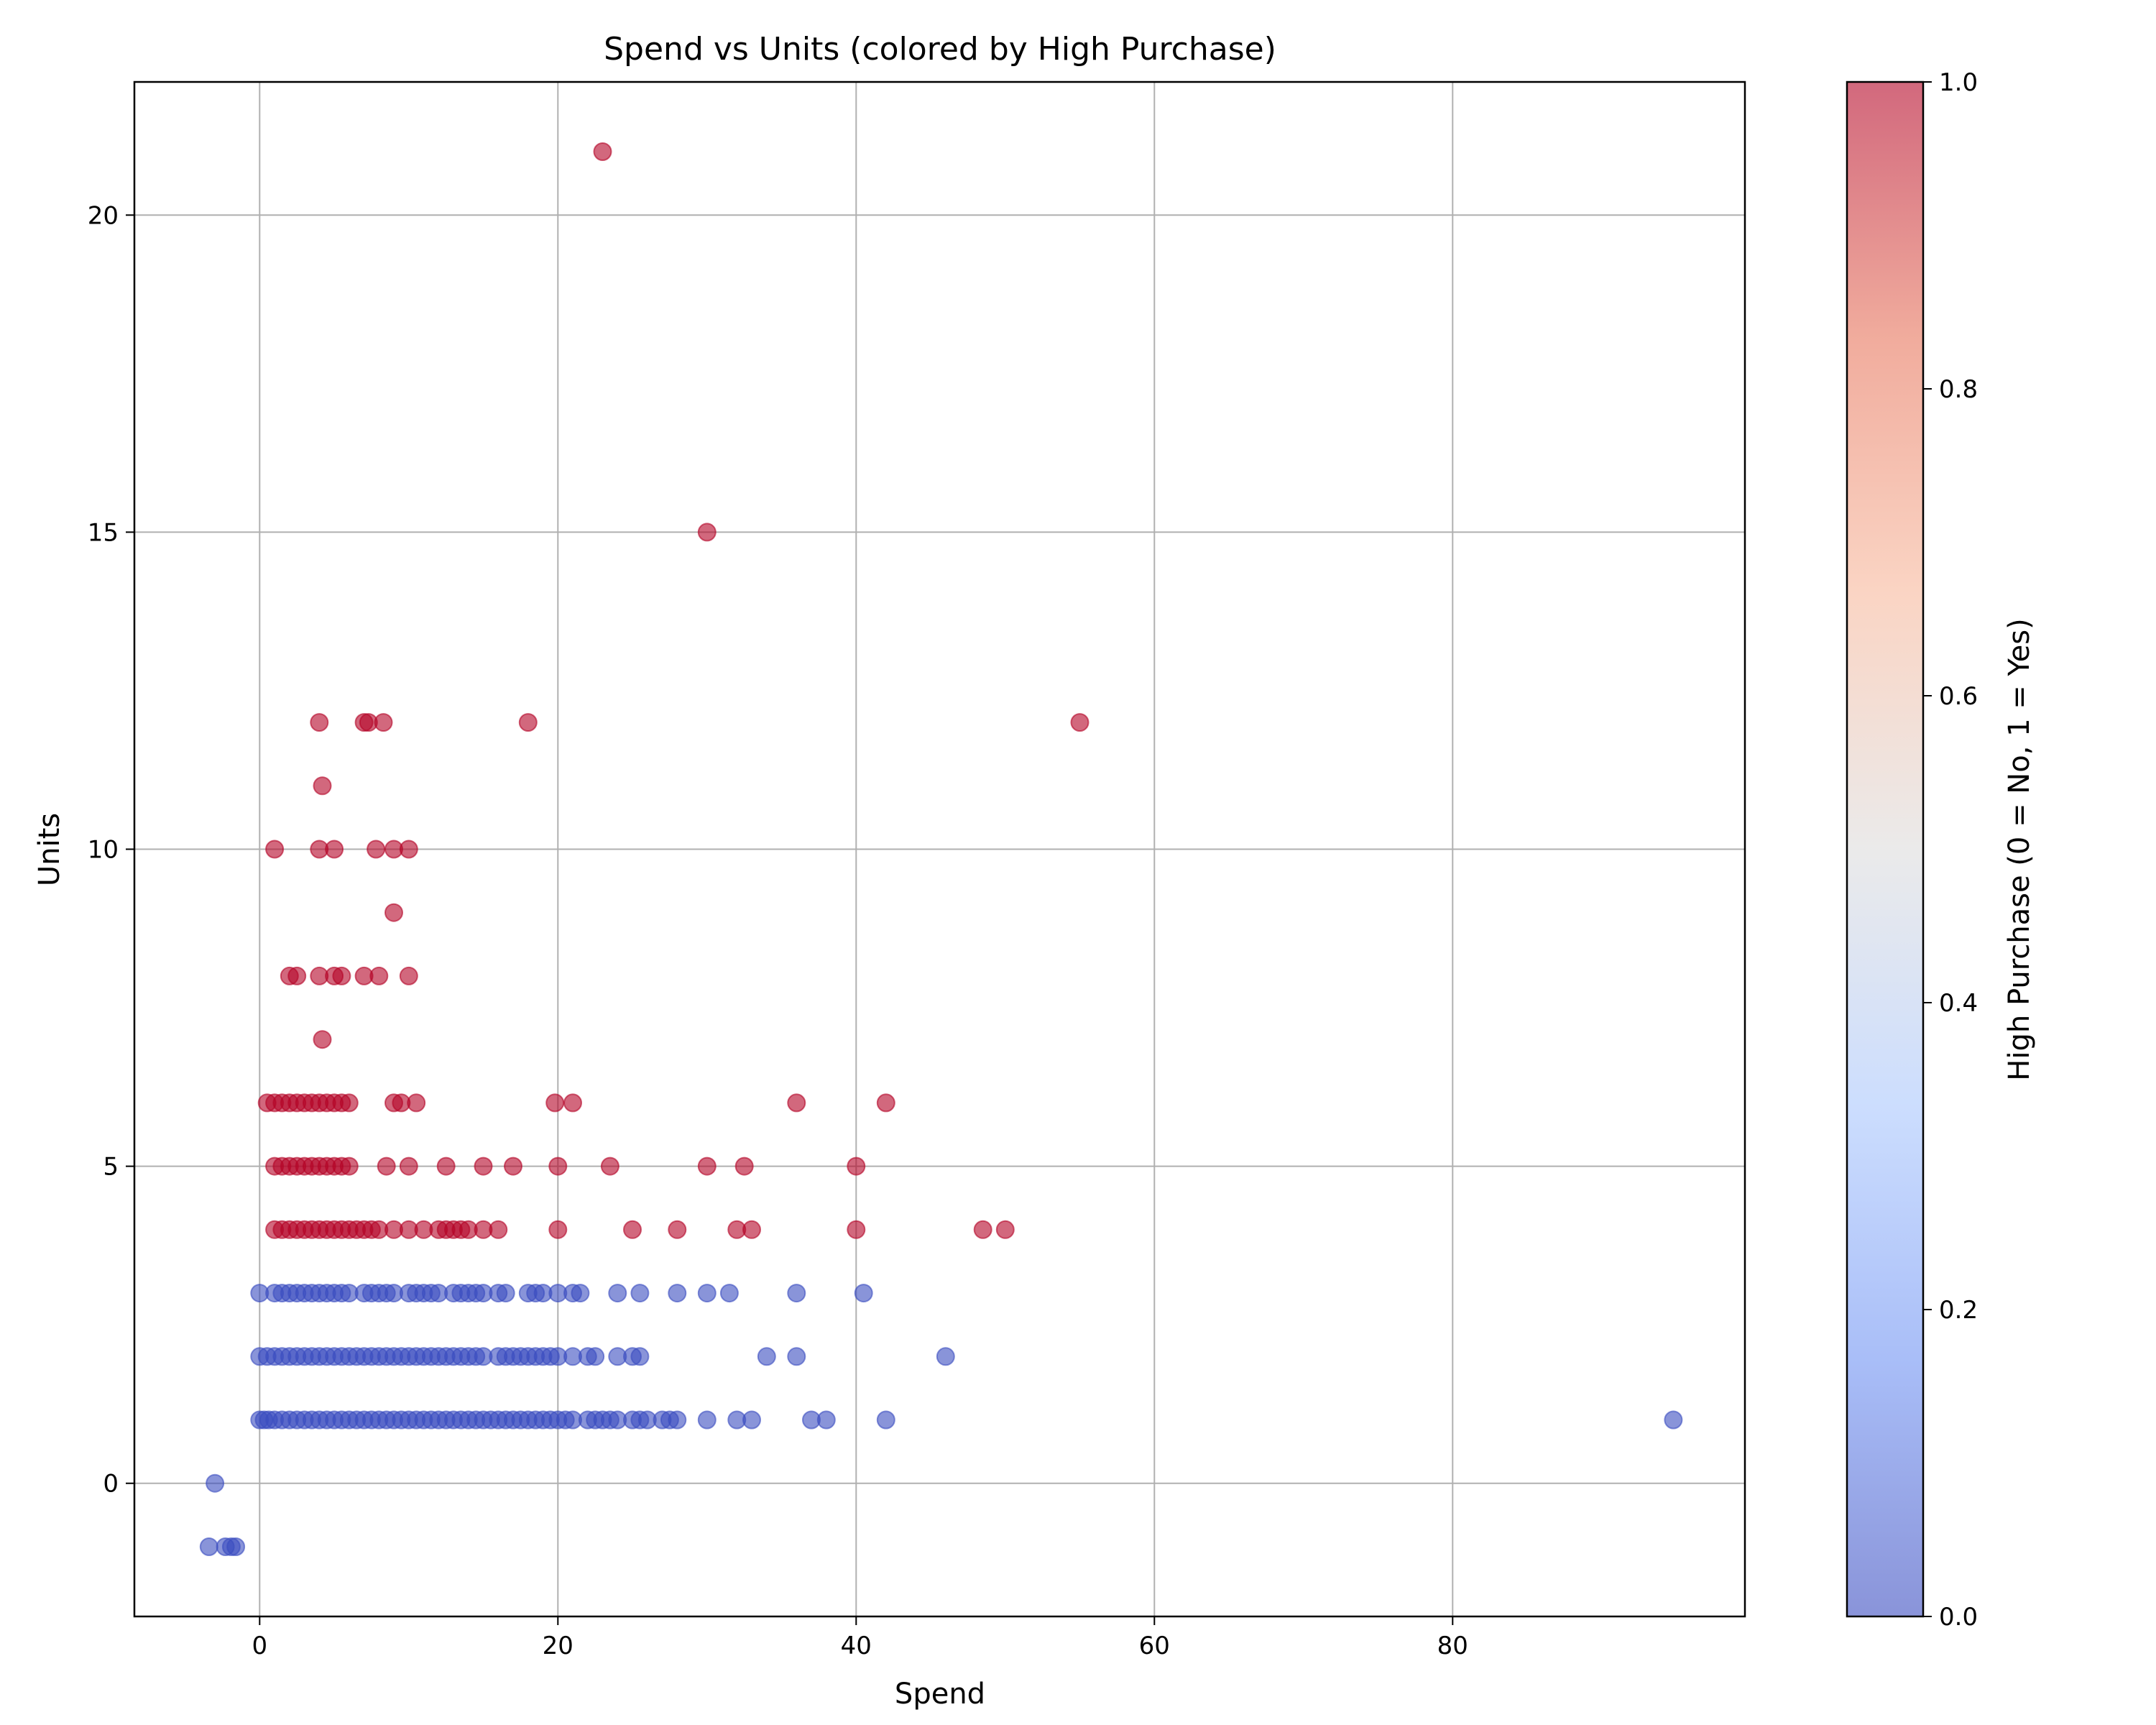 Image resolution: width=2156 pixels, height=1725 pixels. Describe the element at coordinates (1958, 696) in the screenshot. I see `colorbar-tick-label: 0.6` at that location.